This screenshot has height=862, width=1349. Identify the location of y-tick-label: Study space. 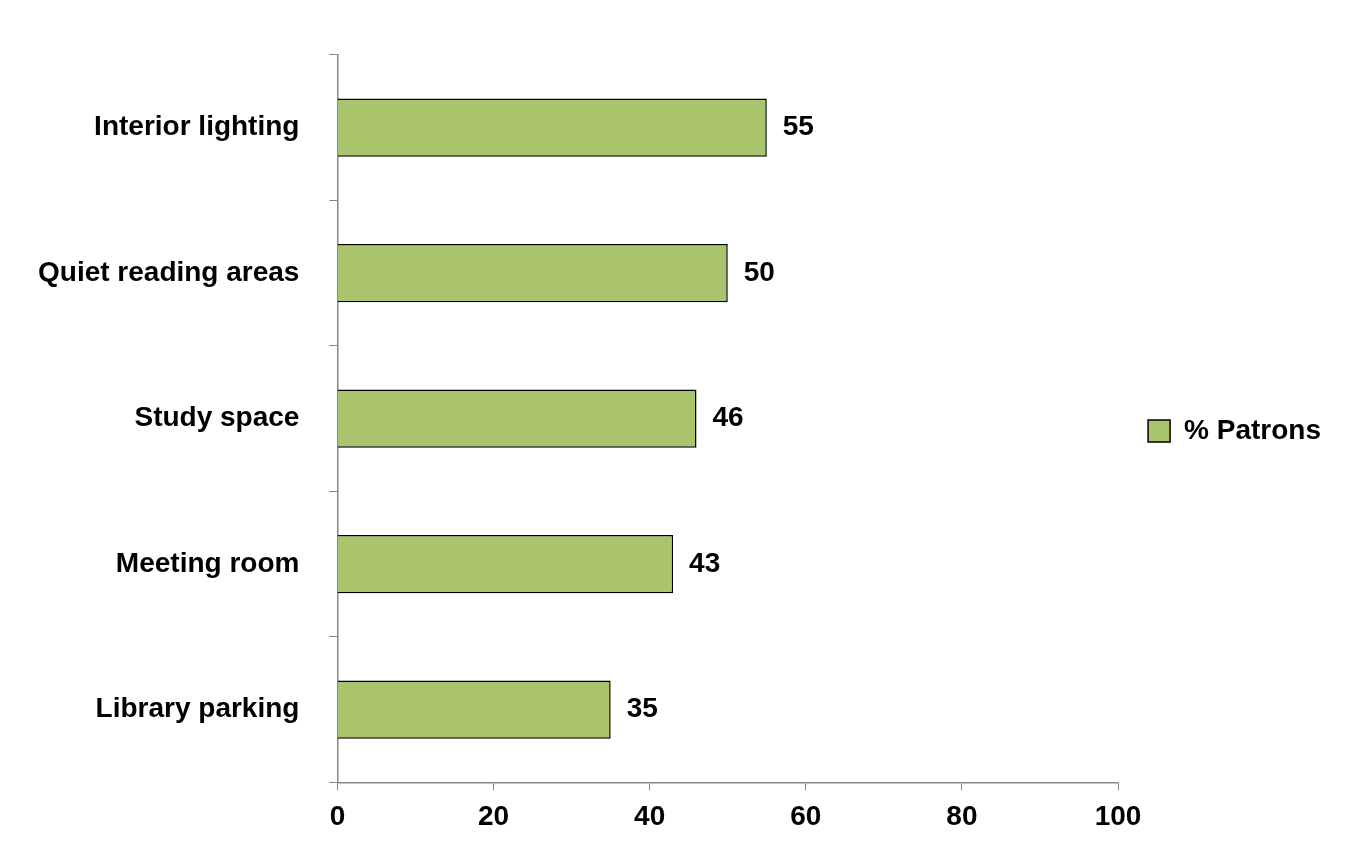
(217, 417).